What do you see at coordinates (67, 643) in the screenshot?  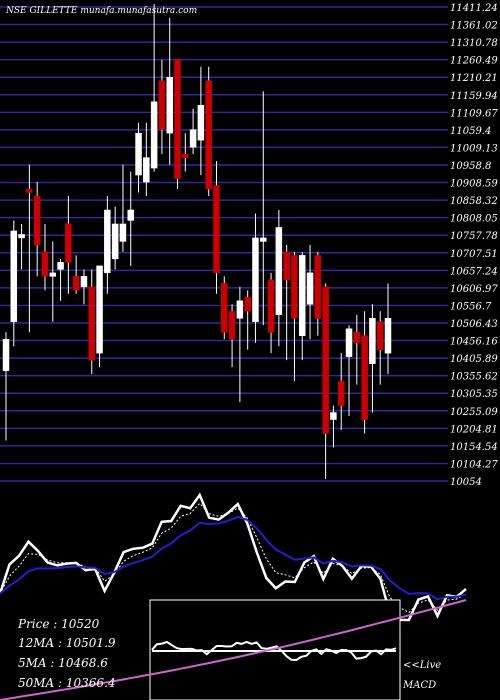 I see `ma12-value: 12MA : 10501.9` at bounding box center [67, 643].